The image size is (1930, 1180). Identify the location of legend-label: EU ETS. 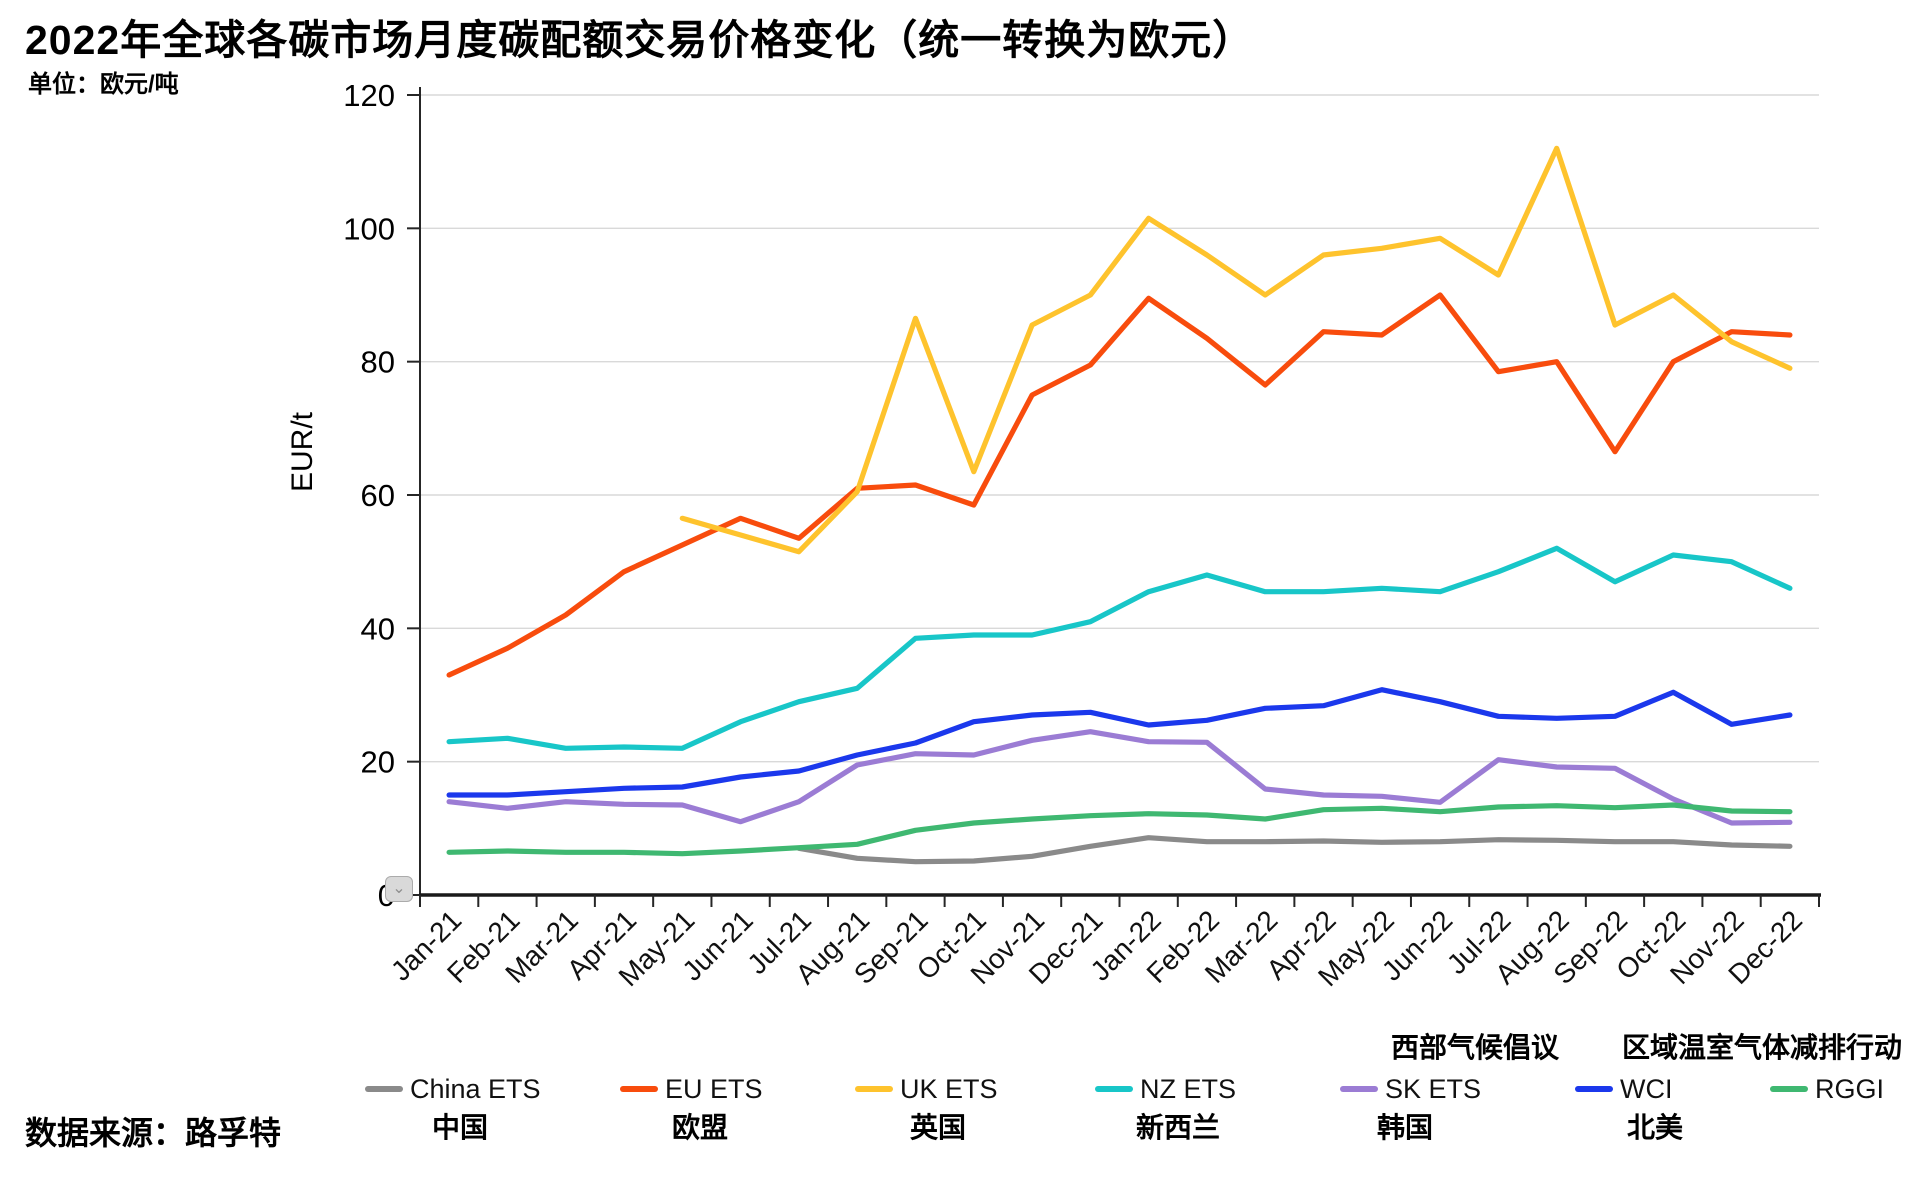
(714, 1088).